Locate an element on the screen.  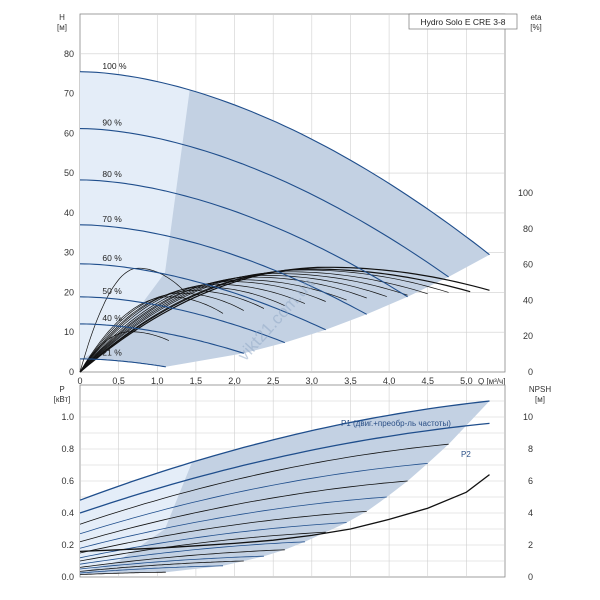
chart-title-box: Hydro Solo E CRE 3-8 is located at coordinates (463, 21).